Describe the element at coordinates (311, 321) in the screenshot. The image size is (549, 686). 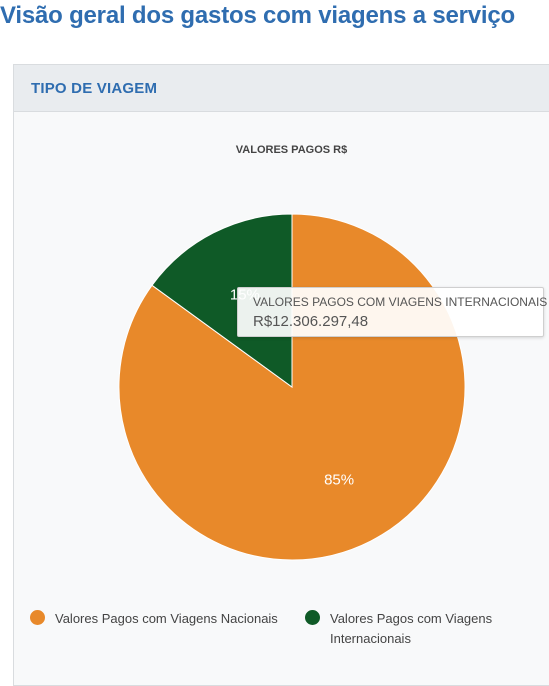
I see `tooltip-value: R$12.306.297,48` at that location.